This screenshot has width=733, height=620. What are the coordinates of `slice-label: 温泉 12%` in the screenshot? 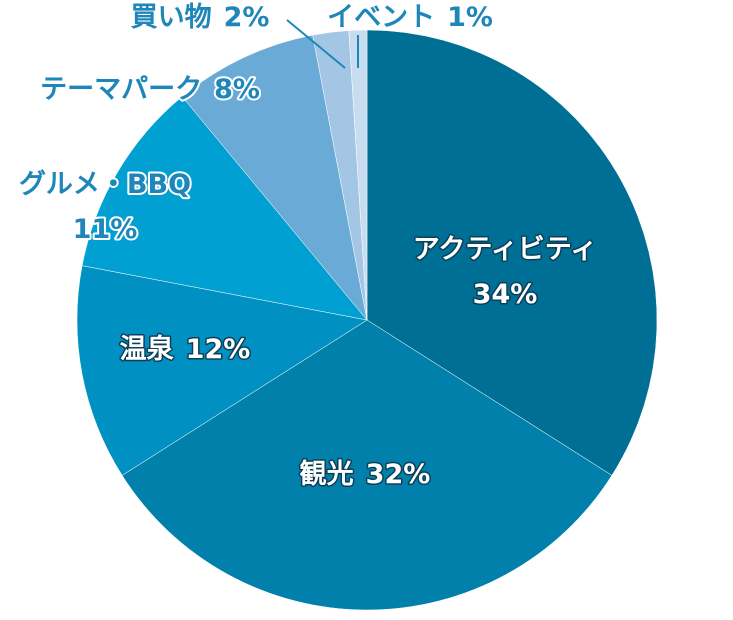 It's located at (185, 349).